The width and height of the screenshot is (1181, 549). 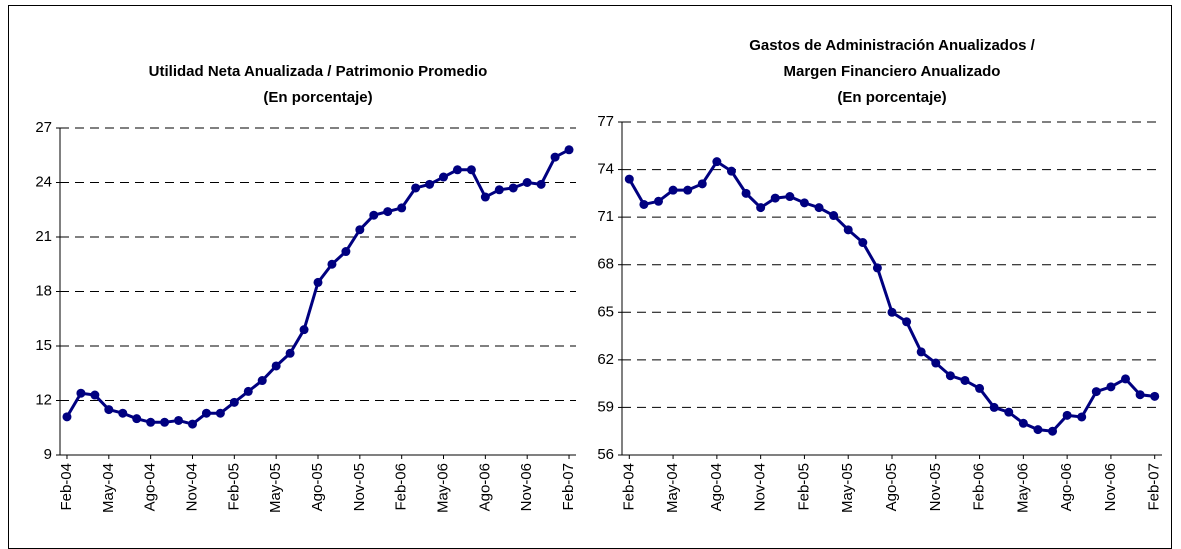 I want to click on y-tick-label: 21, so click(x=43, y=236).